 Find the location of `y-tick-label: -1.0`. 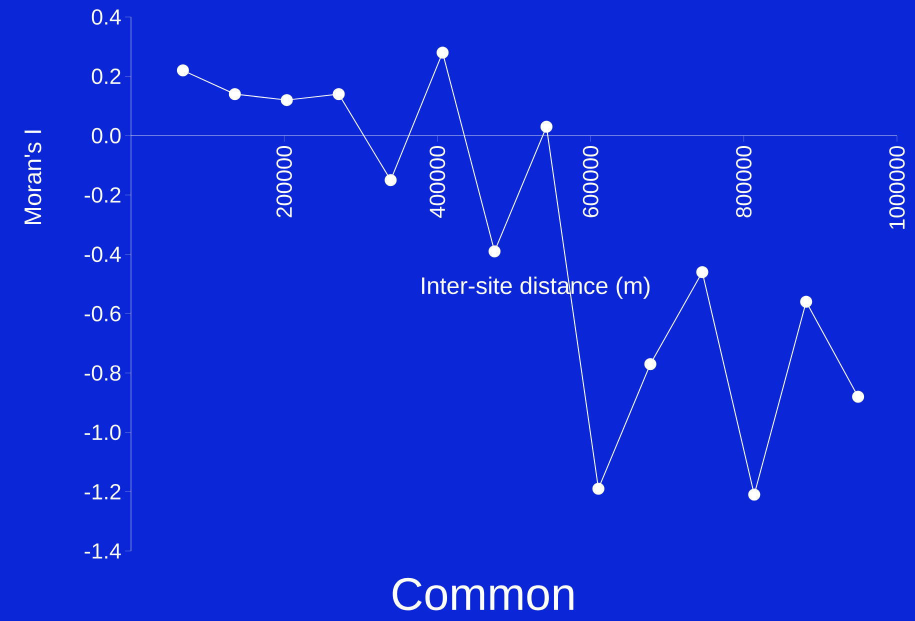

y-tick-label: -1.0 is located at coordinates (102, 432).